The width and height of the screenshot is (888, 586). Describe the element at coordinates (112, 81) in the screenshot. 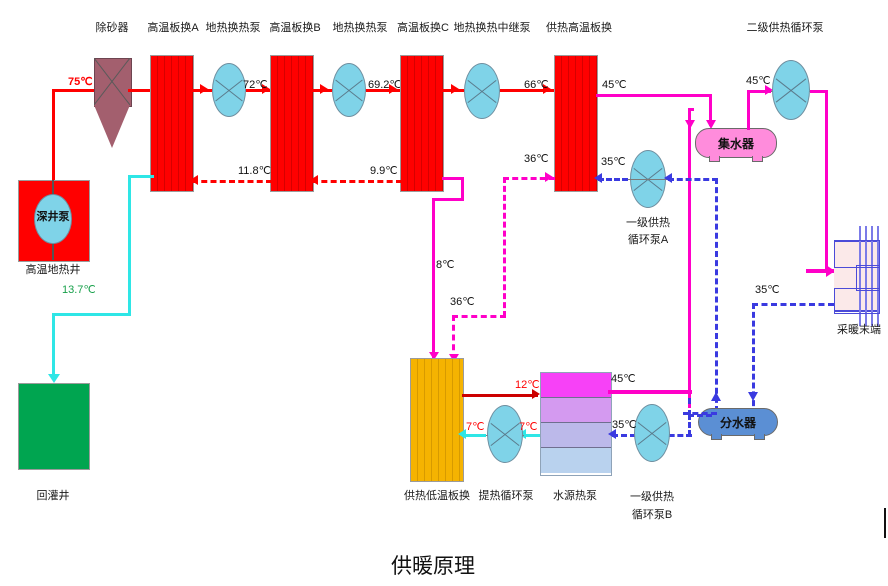

I see `sand-remover-cross` at that location.